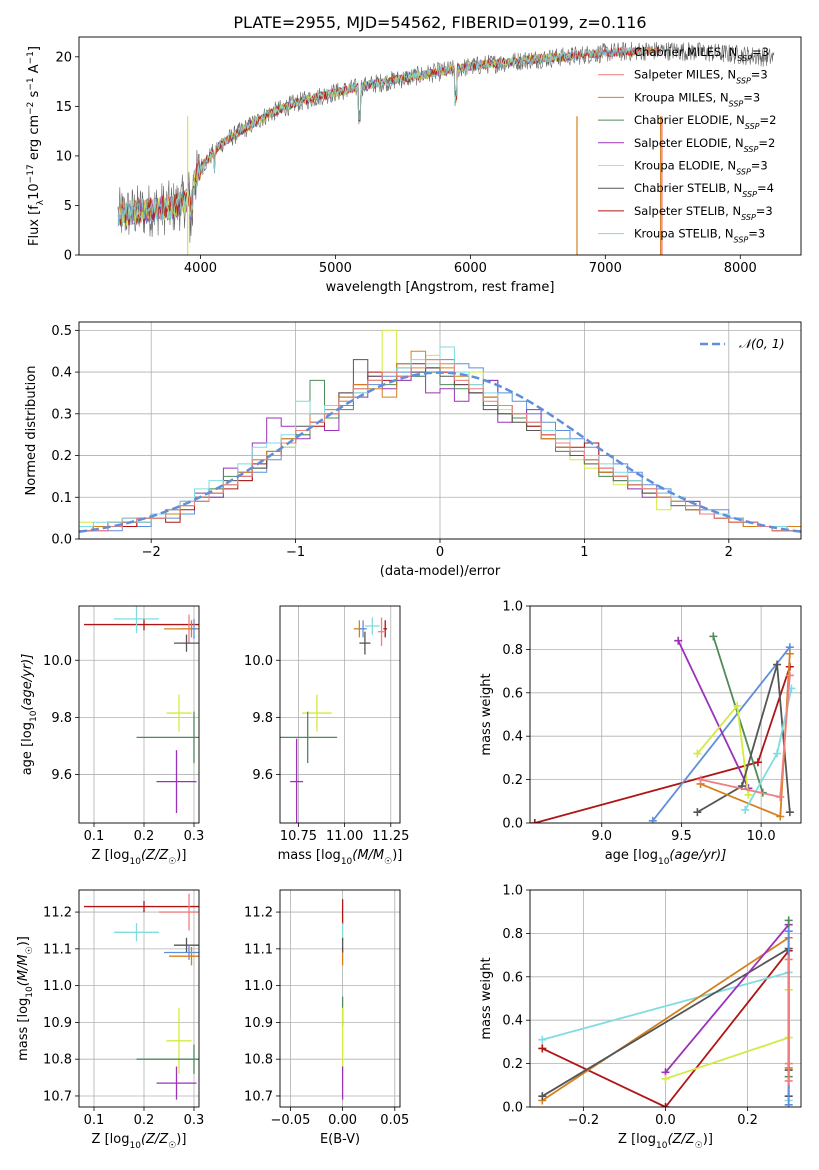 This screenshot has height=1170, width=819. I want to click on weight-line-chabrier-stelib, so click(743, 738).